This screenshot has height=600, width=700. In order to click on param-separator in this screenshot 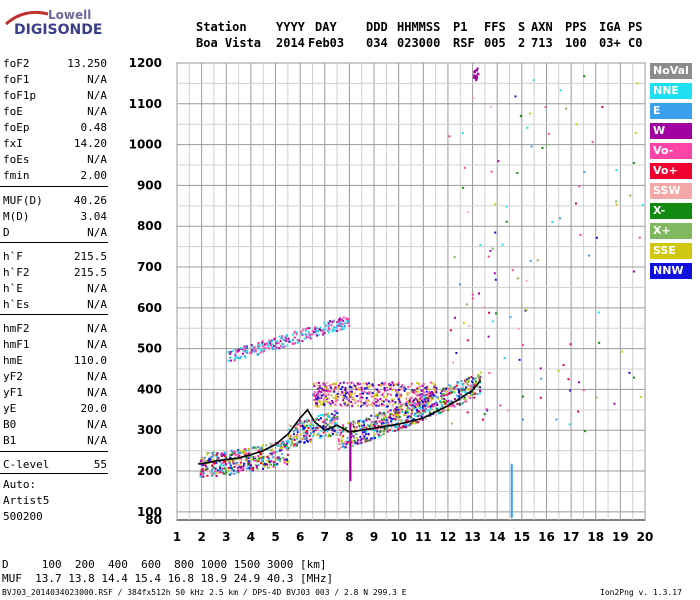, I will do `click(54, 451)`.